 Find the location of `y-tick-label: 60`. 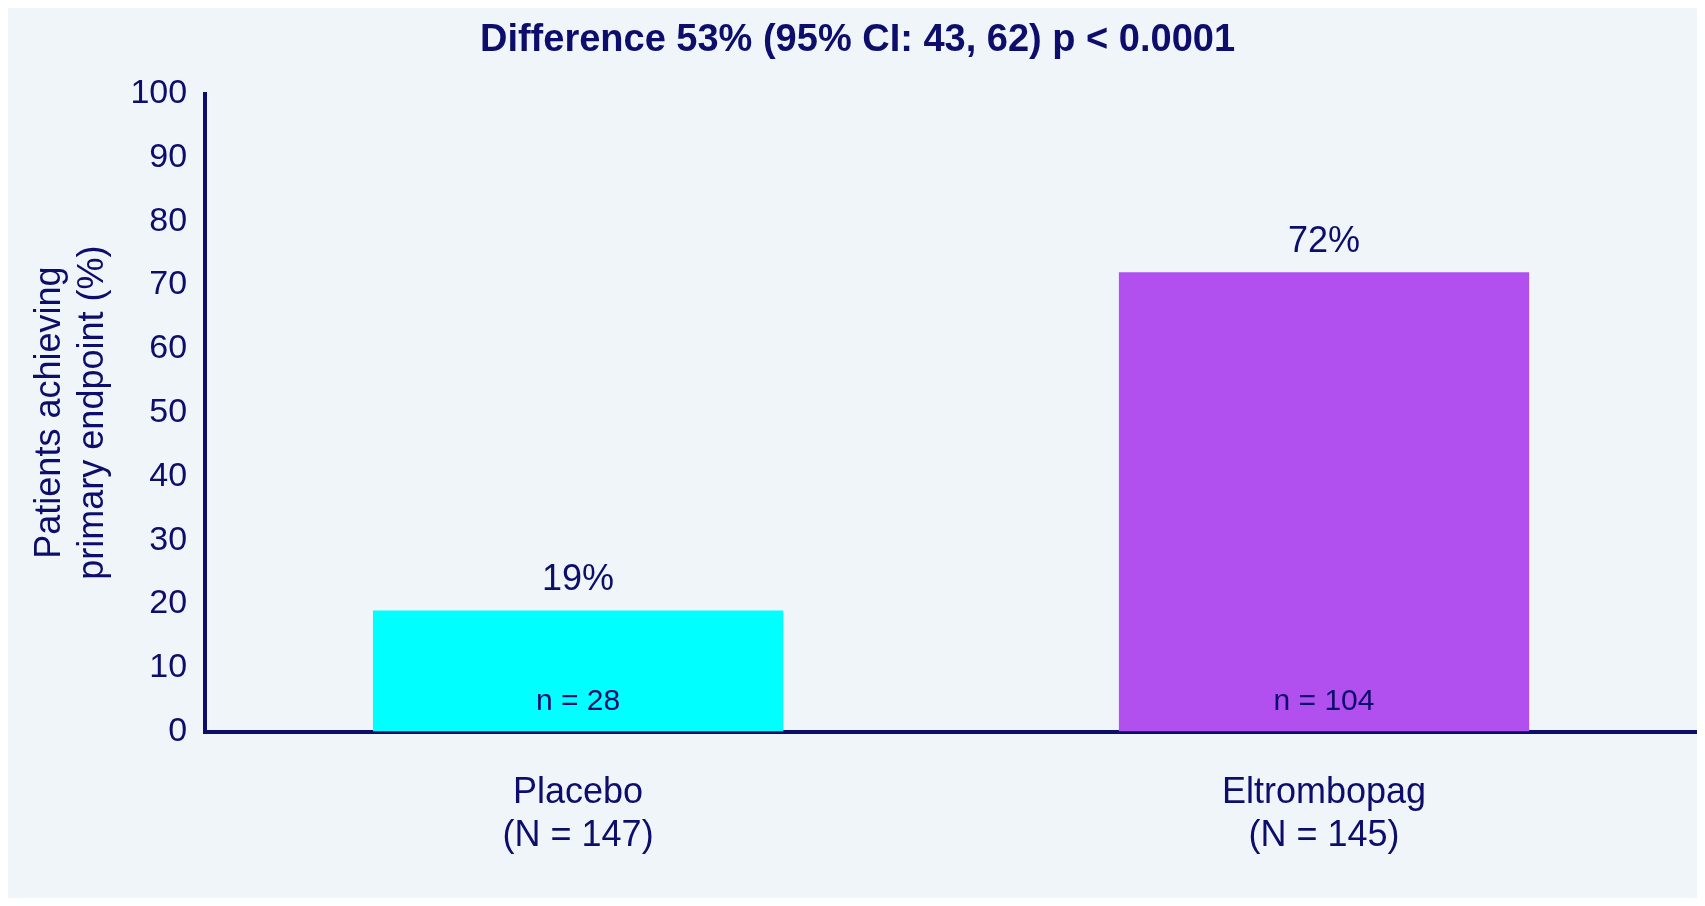

y-tick-label: 60 is located at coordinates (168, 346).